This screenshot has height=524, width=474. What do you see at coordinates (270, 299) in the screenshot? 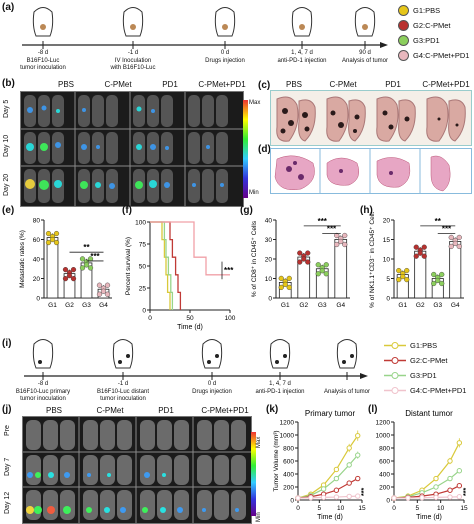
I see `svg-g-y-tick-label: 0` at bounding box center [270, 299].